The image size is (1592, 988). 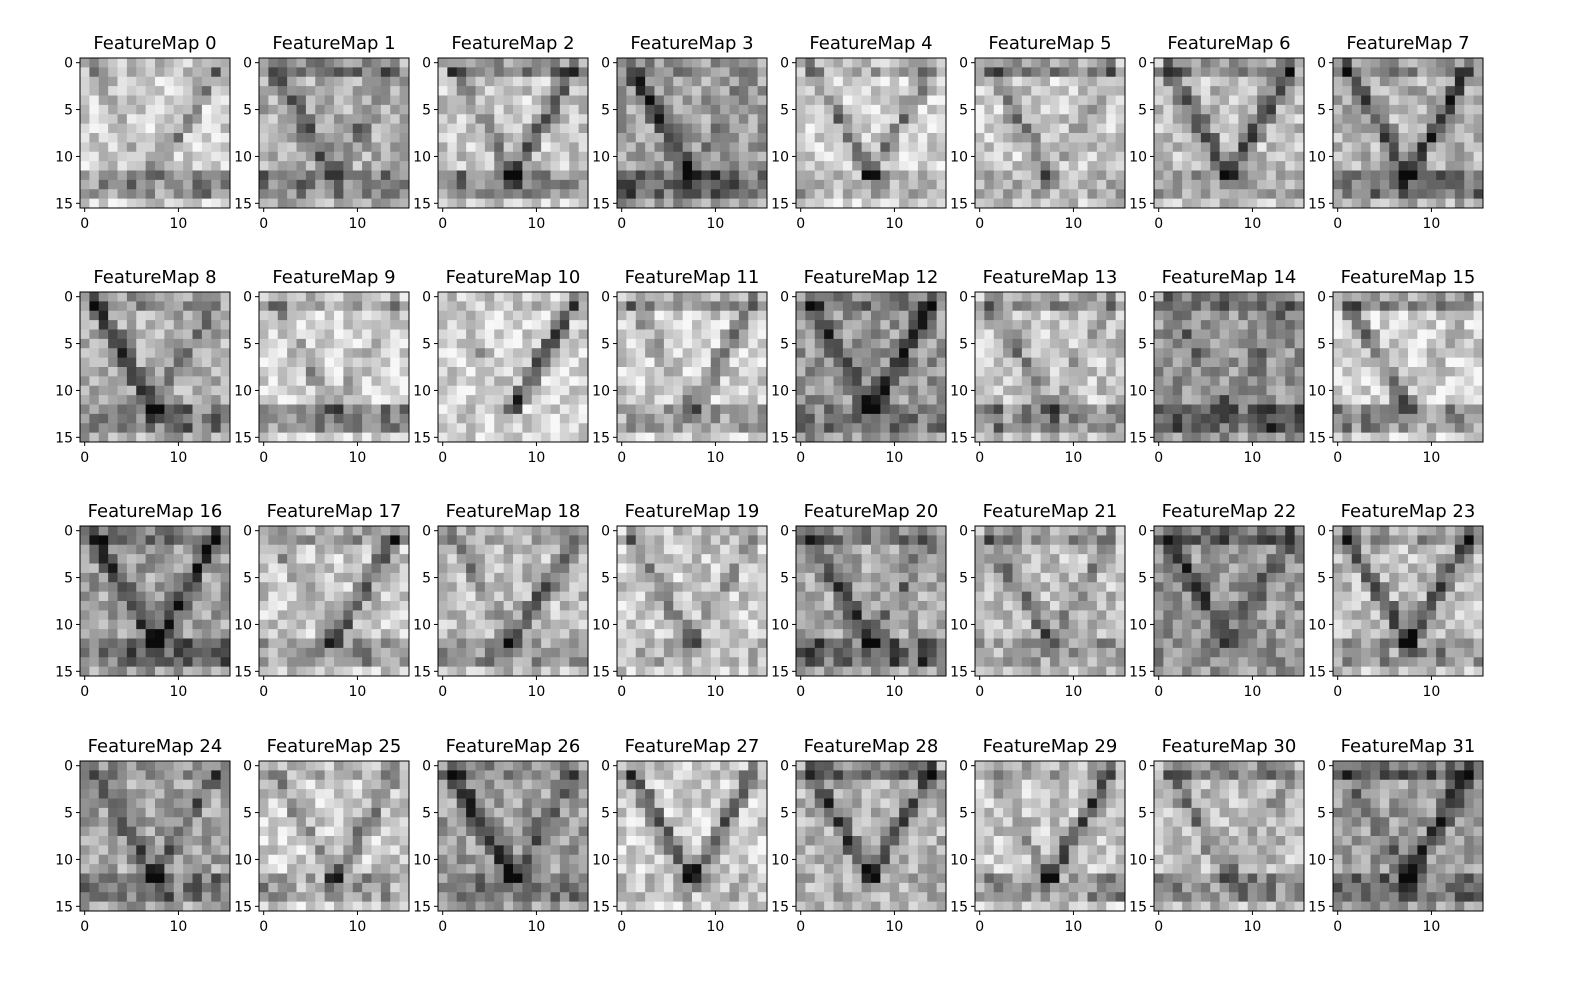 I want to click on axes-frame, so click(x=871, y=133).